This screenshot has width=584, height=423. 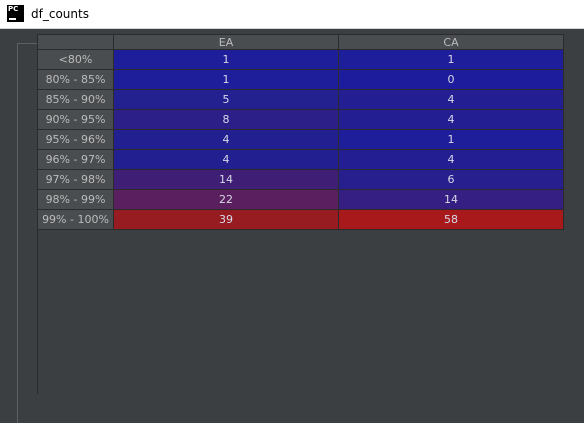 I want to click on cell-ea: 5, so click(x=226, y=99).